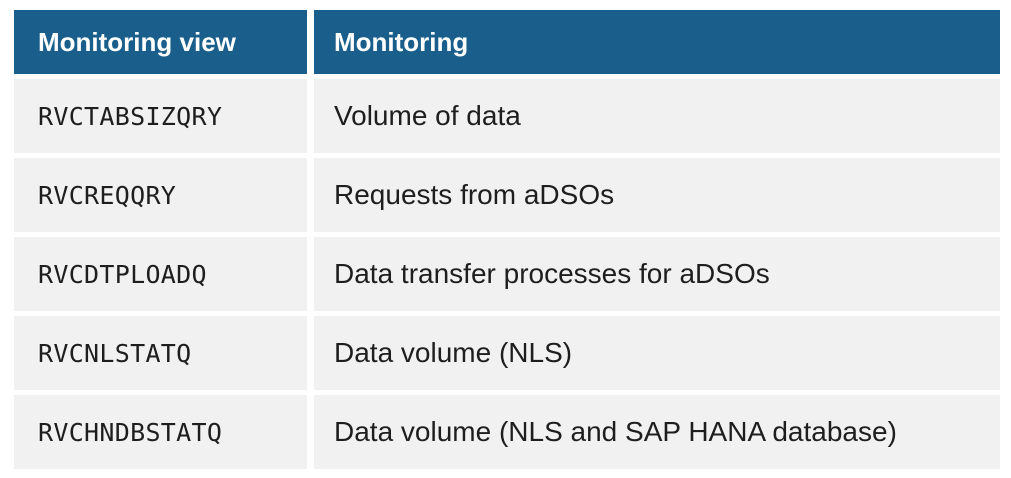 The image size is (1011, 478). What do you see at coordinates (160, 195) in the screenshot?
I see `row-2-view: RVCREQQRY` at bounding box center [160, 195].